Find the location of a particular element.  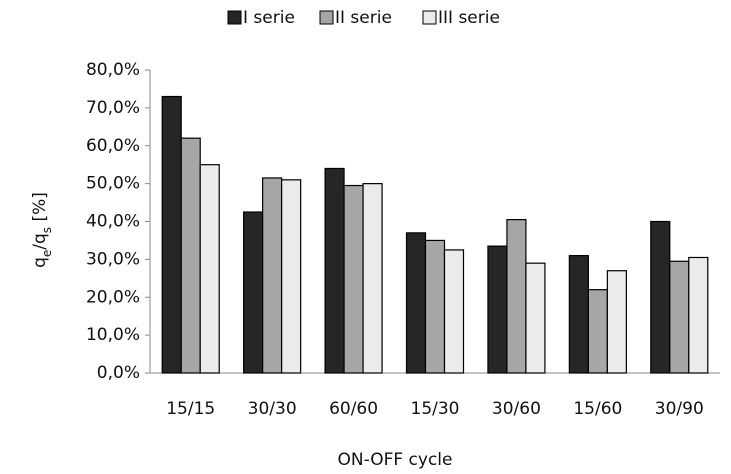

y-tick-label: 0,0% is located at coordinates (118, 373).